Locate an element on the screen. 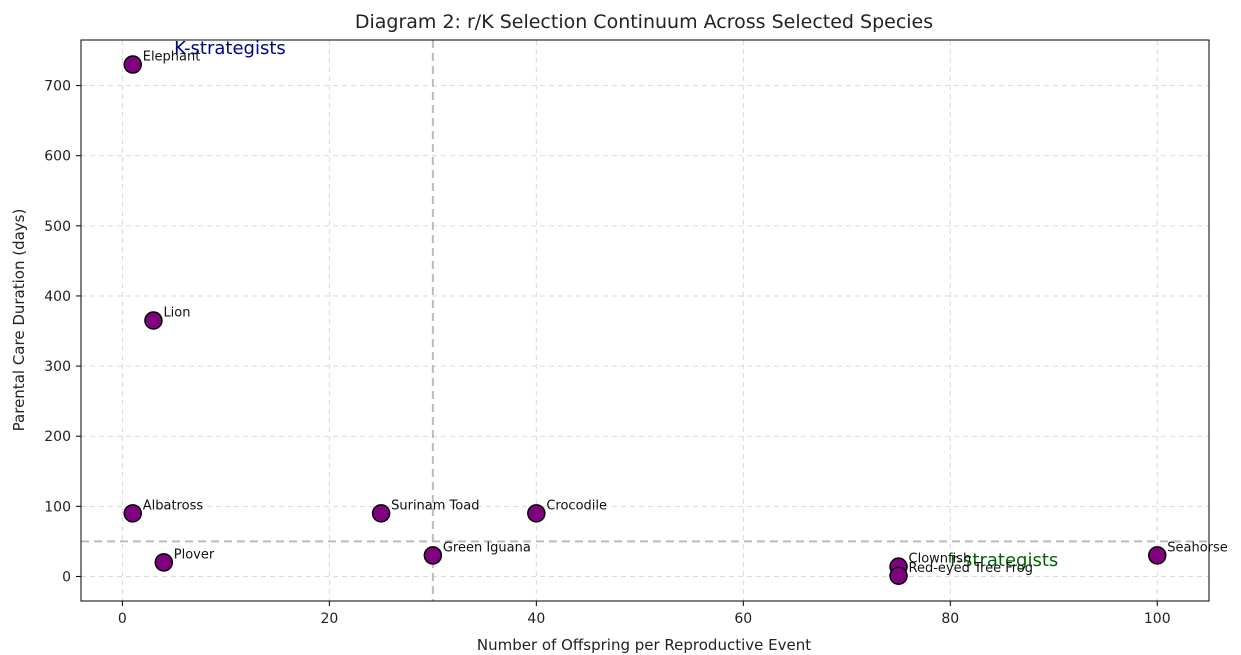  x-tick-label: 40 is located at coordinates (536, 619).